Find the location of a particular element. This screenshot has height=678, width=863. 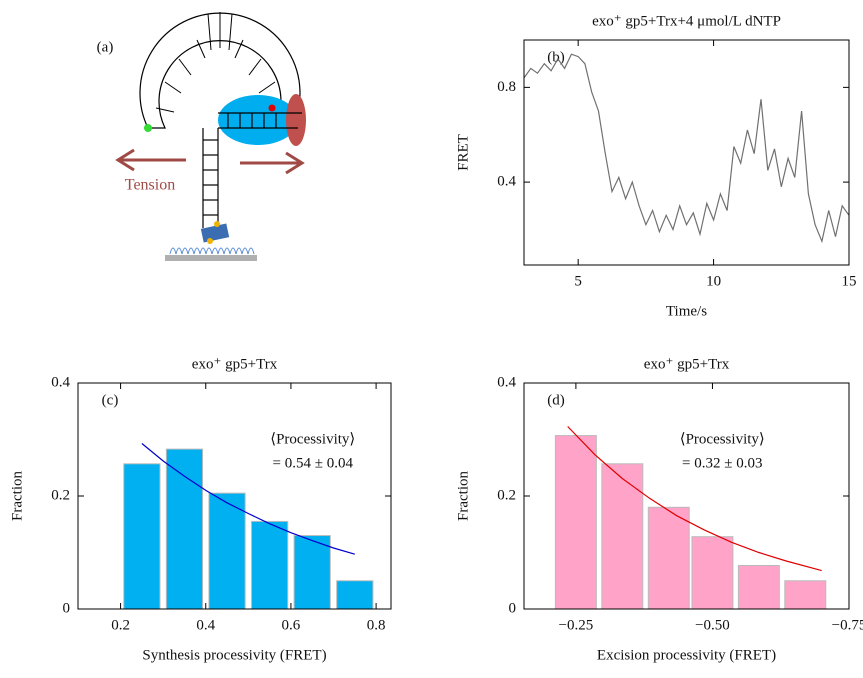

panel-label: (a) is located at coordinates (105, 47).